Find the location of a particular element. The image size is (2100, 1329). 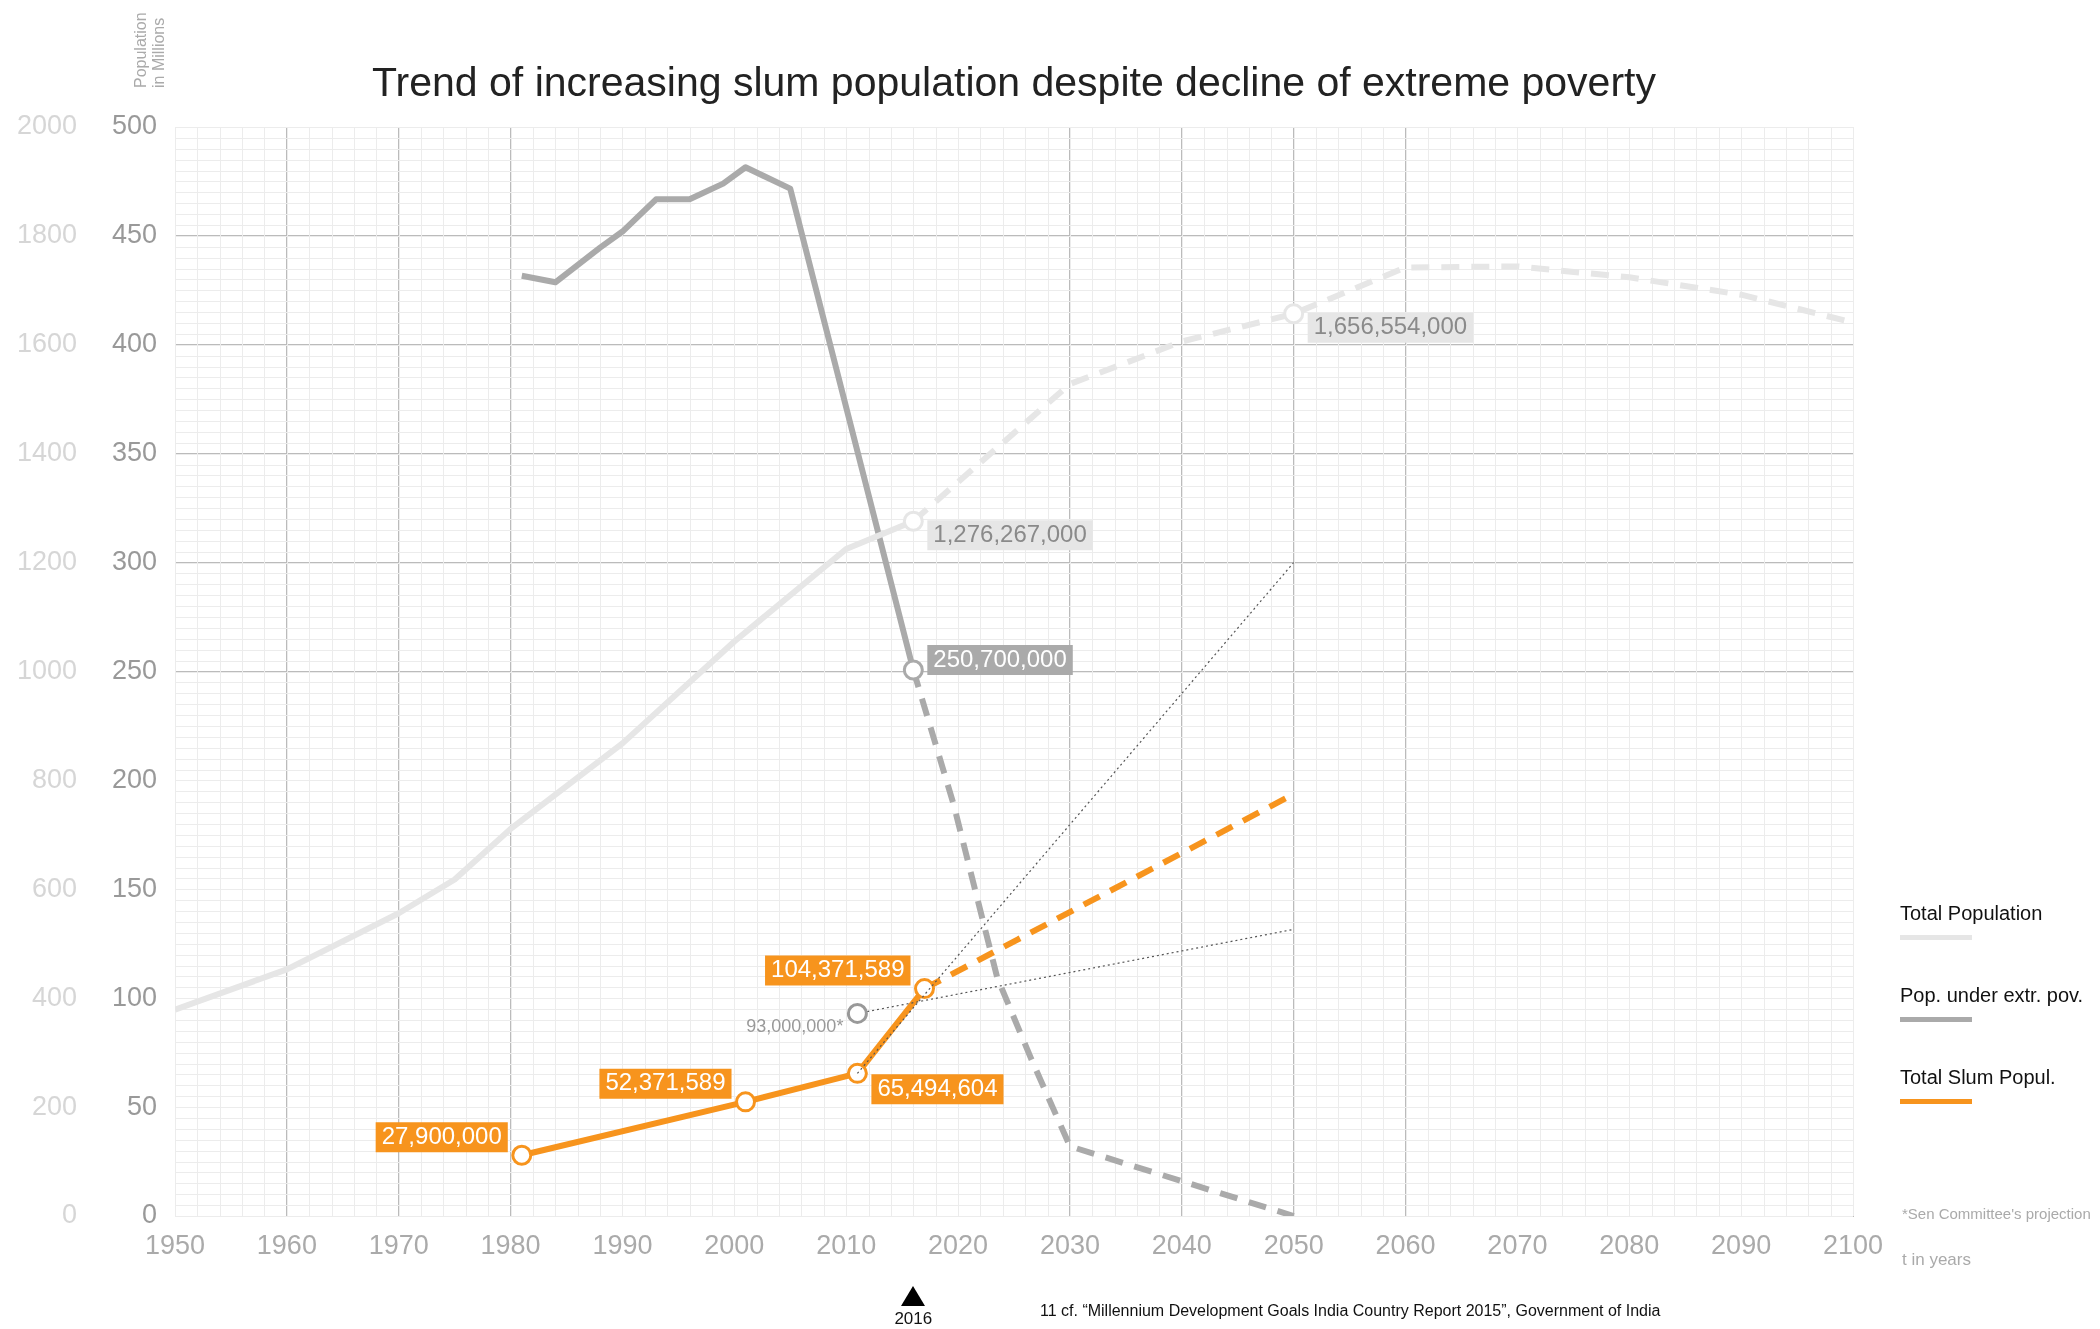

annotation: 104,371,589 is located at coordinates (838, 969).